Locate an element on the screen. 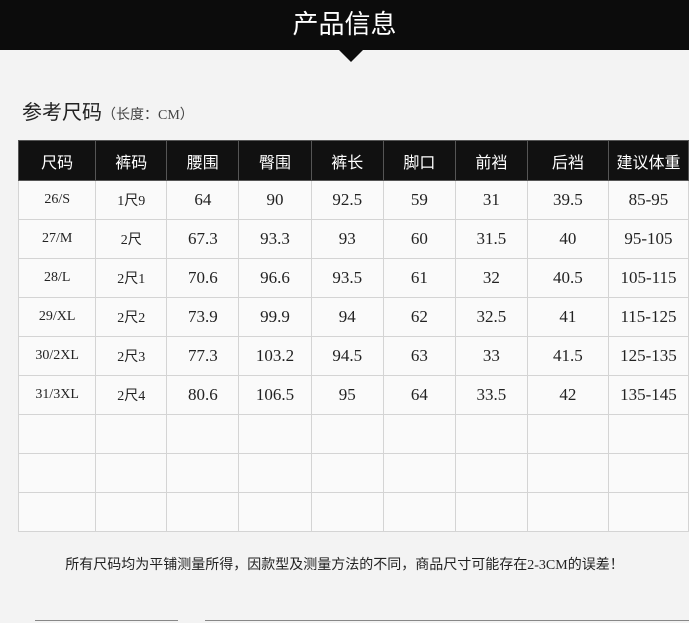 The image size is (689, 623). cell: 125-135 is located at coordinates (648, 356).